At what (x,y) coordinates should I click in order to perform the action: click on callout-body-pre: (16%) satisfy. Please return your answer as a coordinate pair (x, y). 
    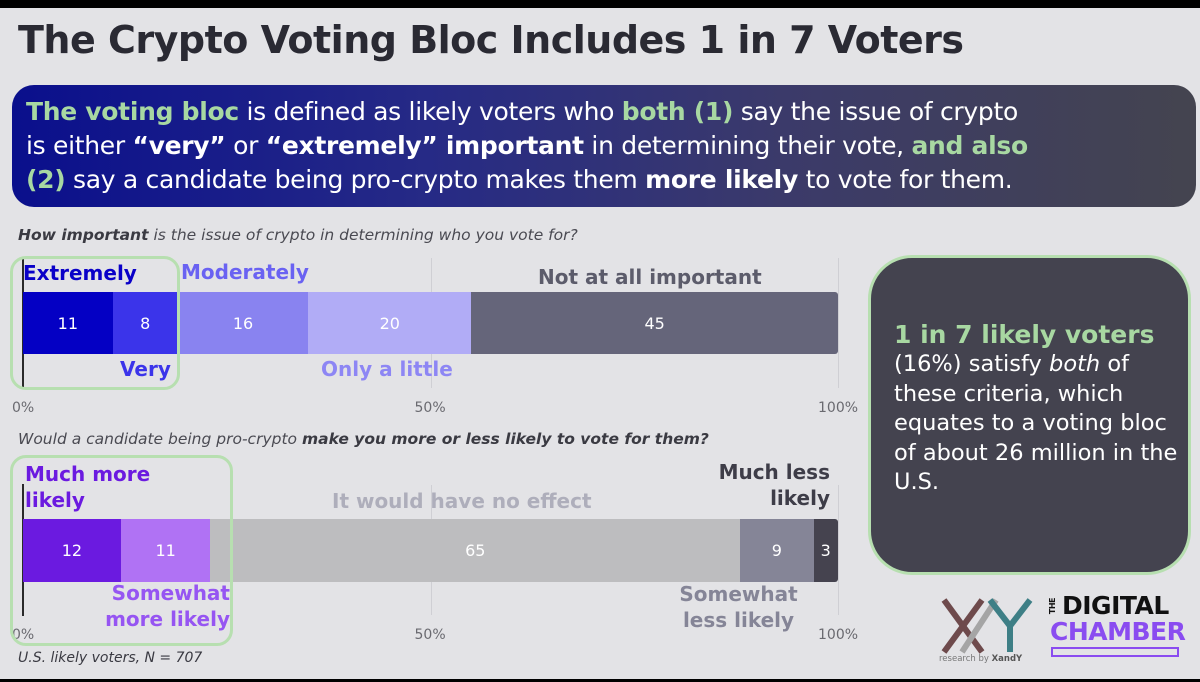
    Looking at the image, I should click on (972, 364).